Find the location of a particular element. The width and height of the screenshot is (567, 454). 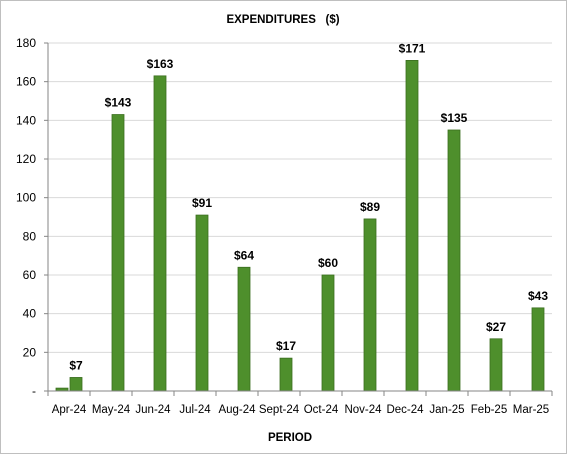

chart-title: EXPENDITURES ($) is located at coordinates (282, 20).